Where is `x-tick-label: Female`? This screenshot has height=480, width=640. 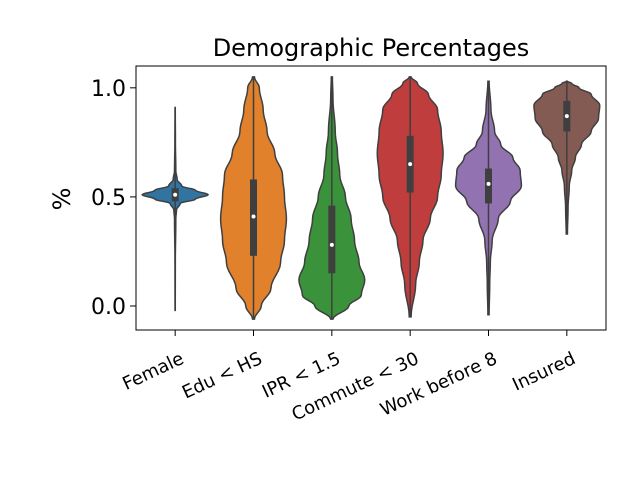
x-tick-label: Female is located at coordinates (153, 371).